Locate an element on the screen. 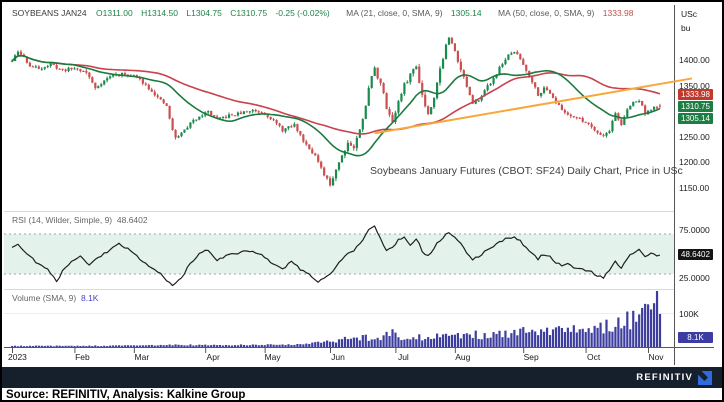 The height and width of the screenshot is (402, 724). x-axis-month-label: Oct is located at coordinates (593, 357).